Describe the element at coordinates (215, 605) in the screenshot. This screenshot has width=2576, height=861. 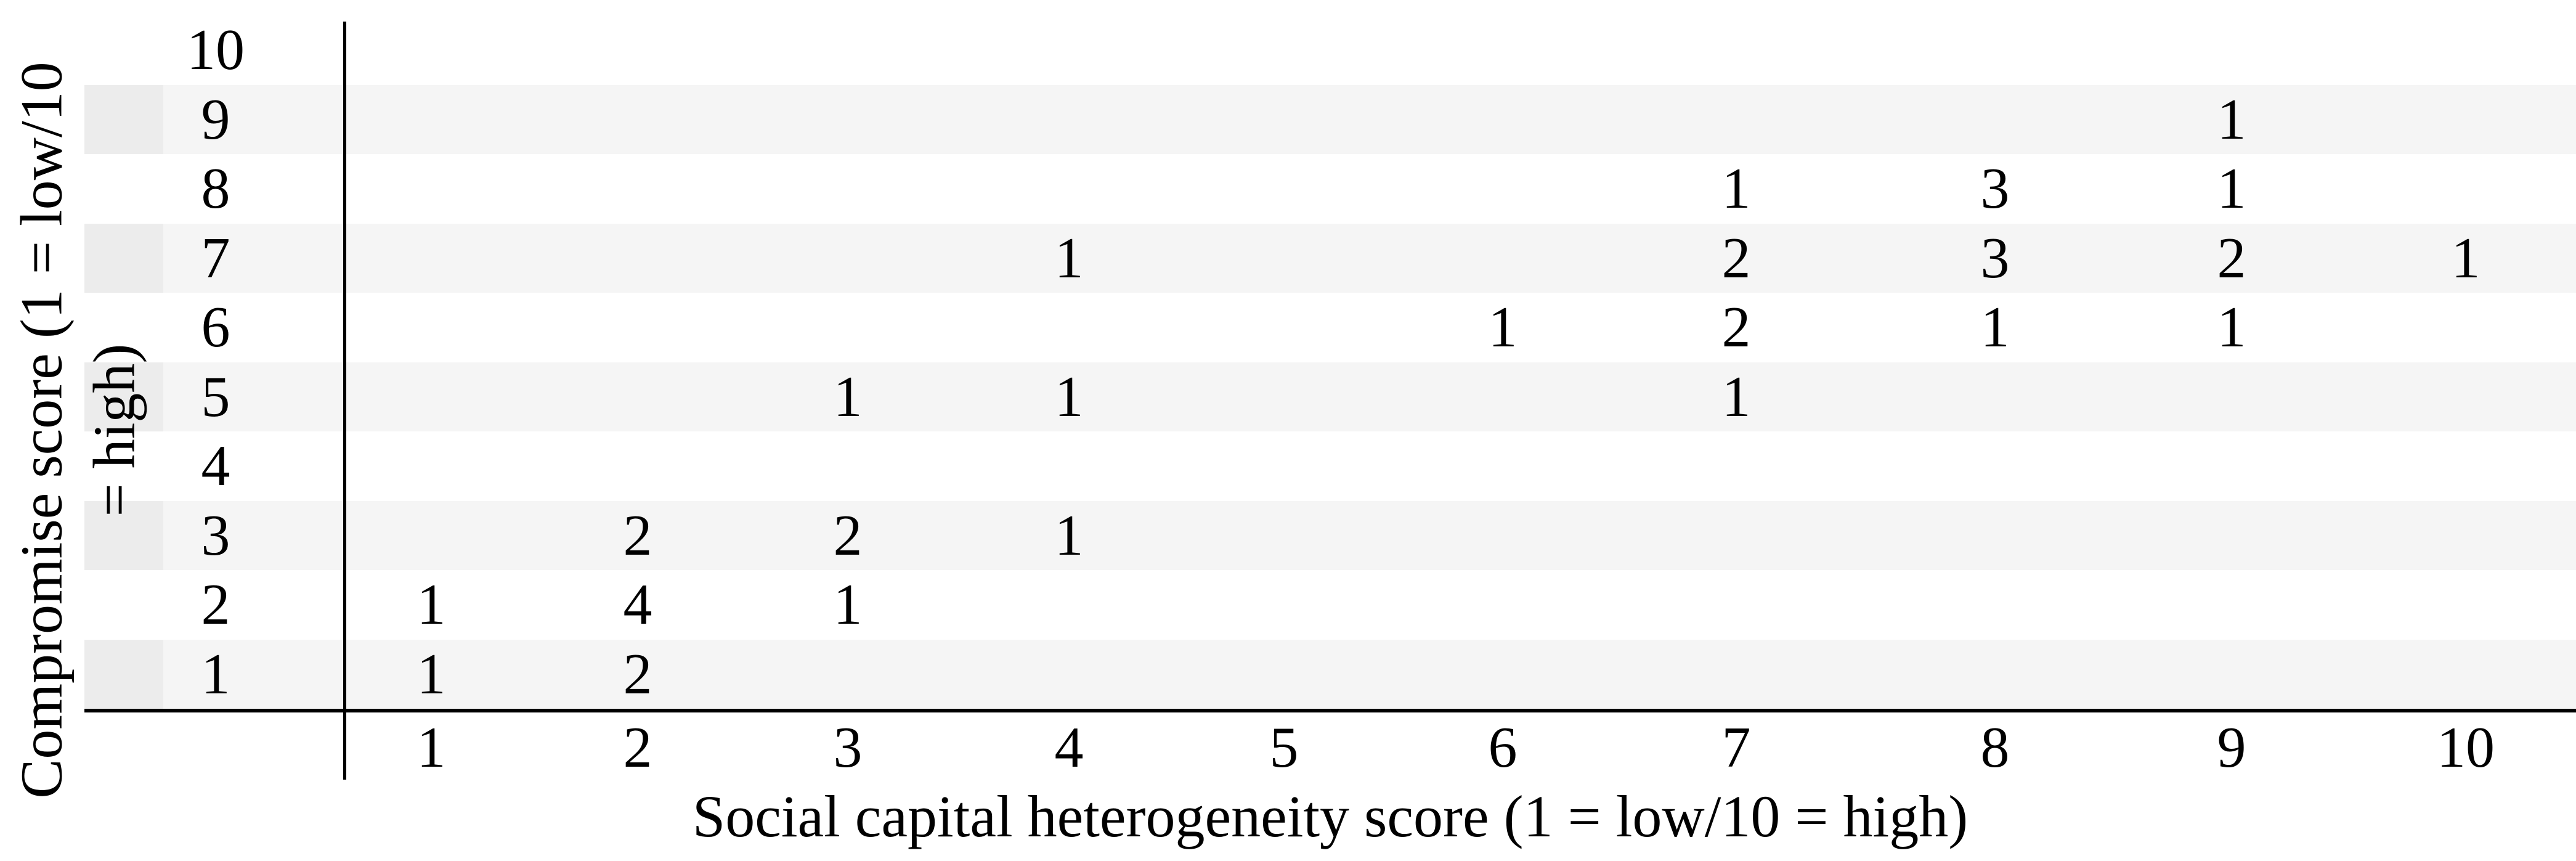
I see `y-tick-2: 2` at that location.